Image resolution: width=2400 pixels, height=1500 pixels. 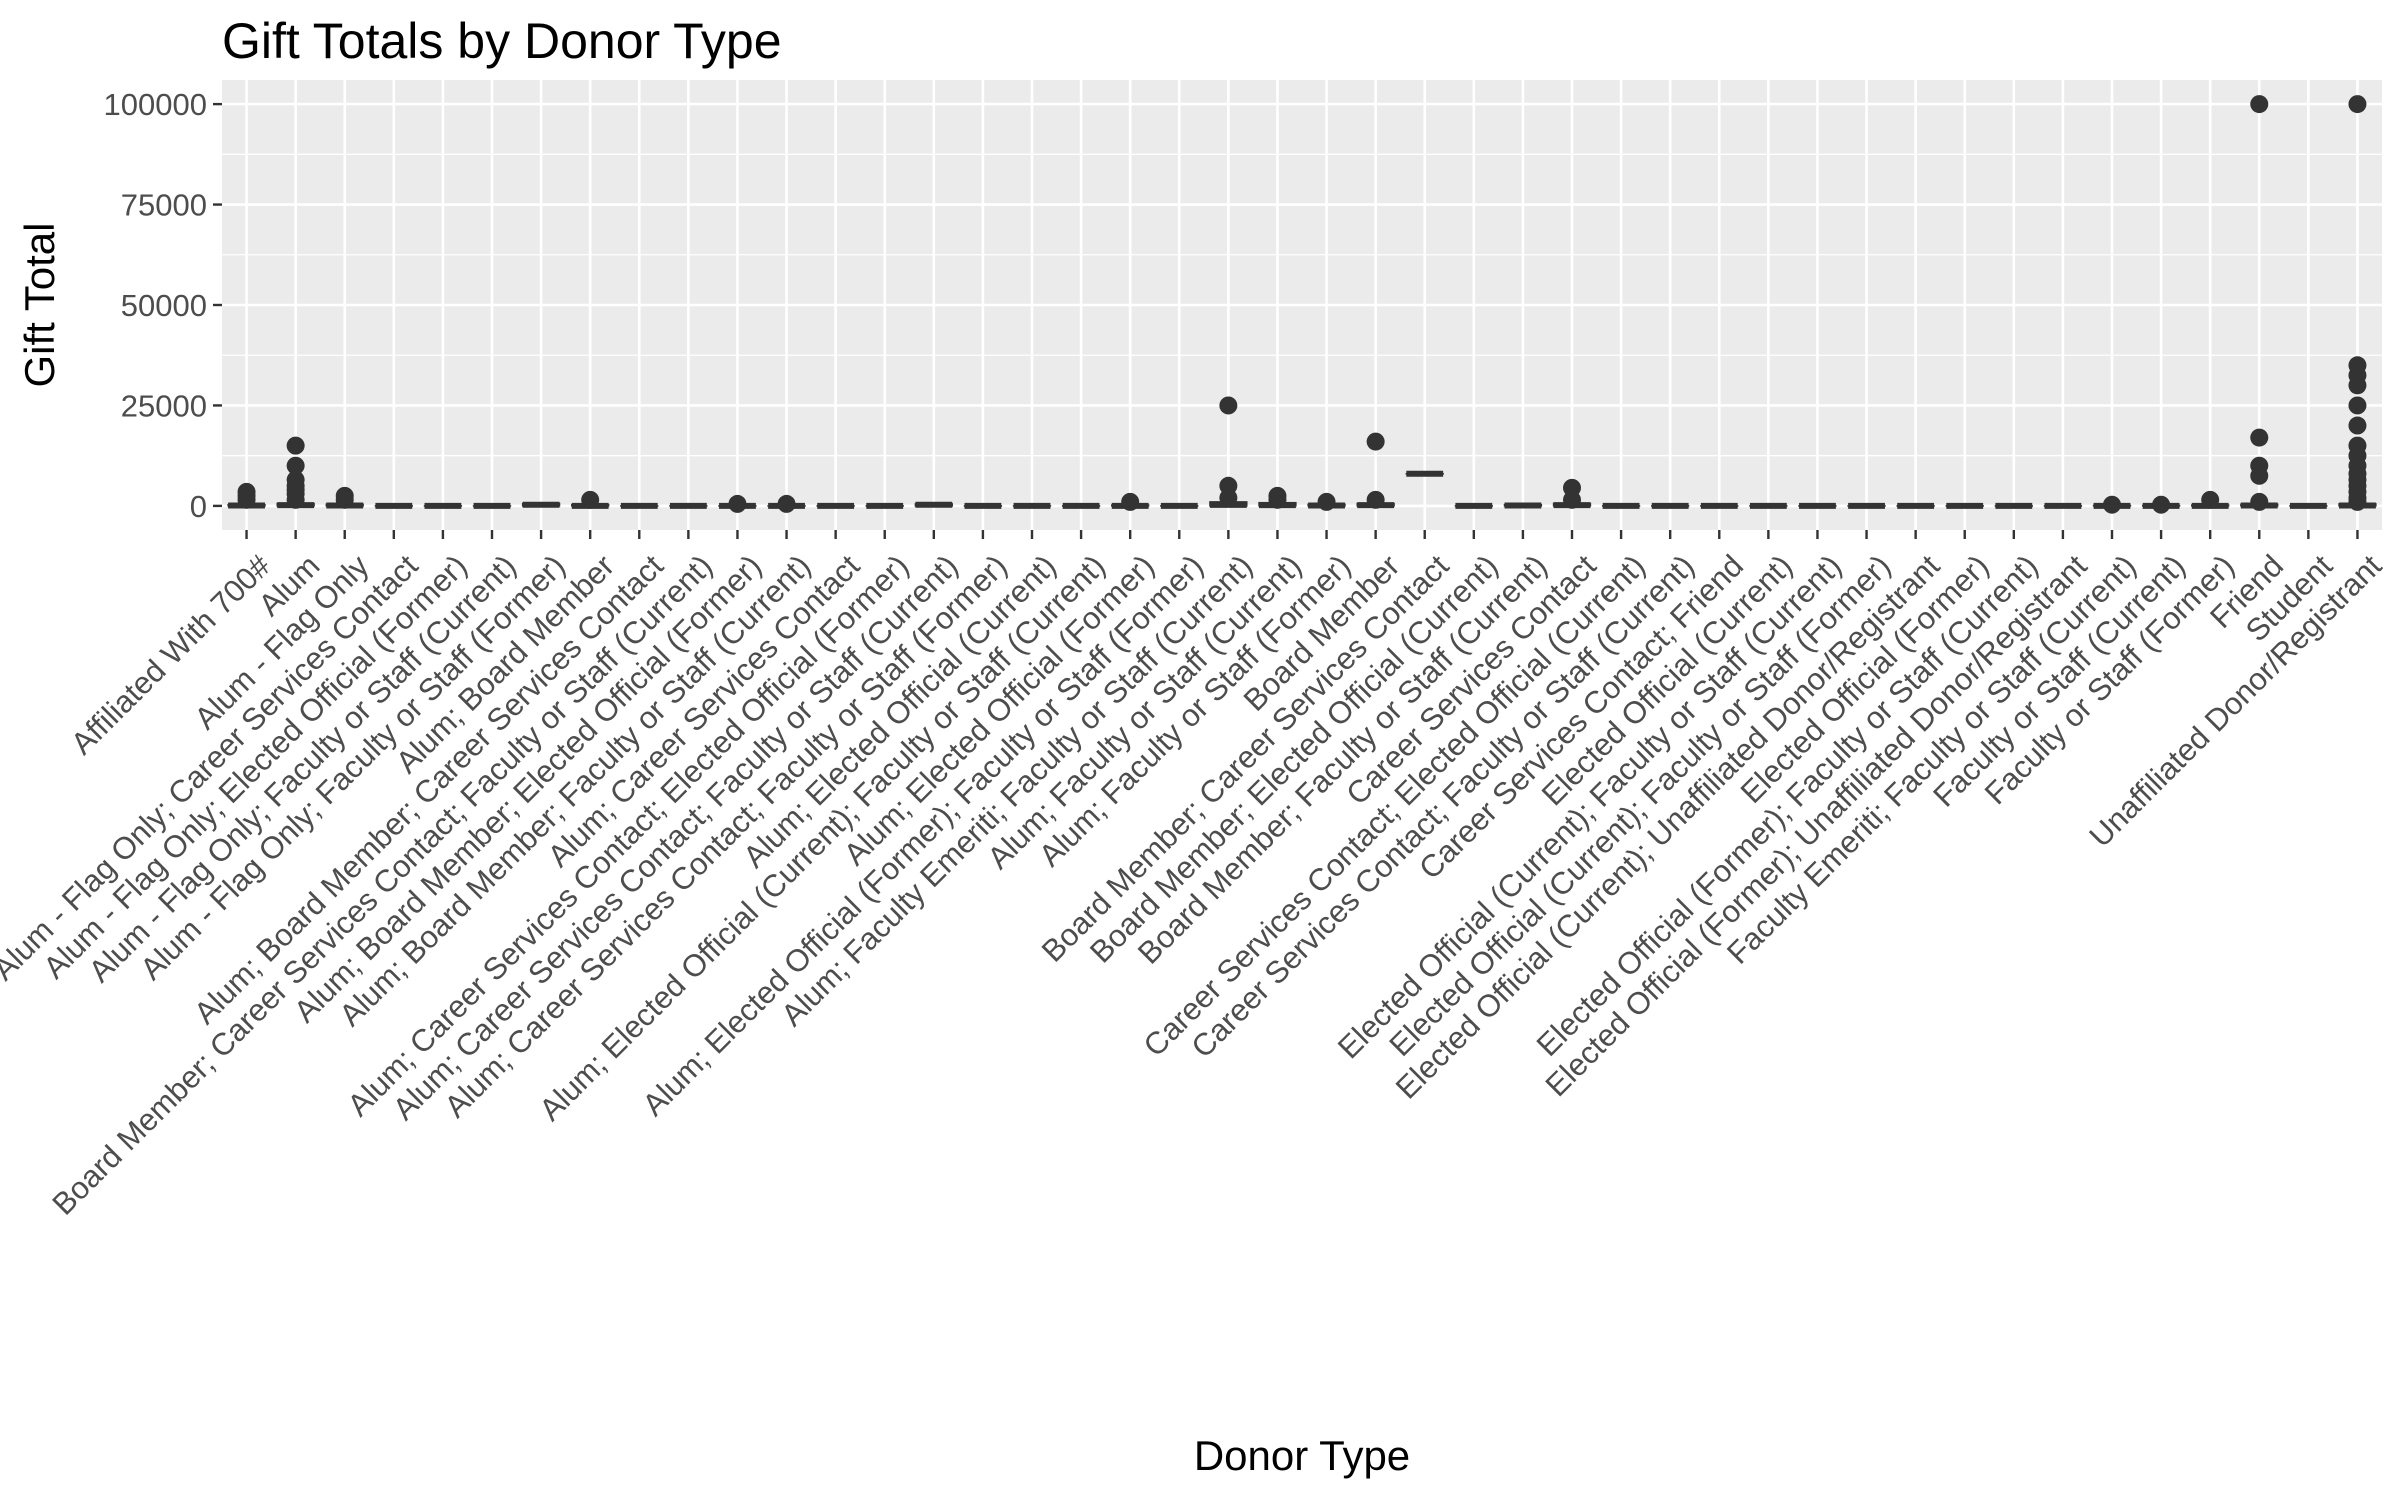 I want to click on y-axis-tick-labels: 0 25000 50000 75000 100000, so click(x=155, y=305).